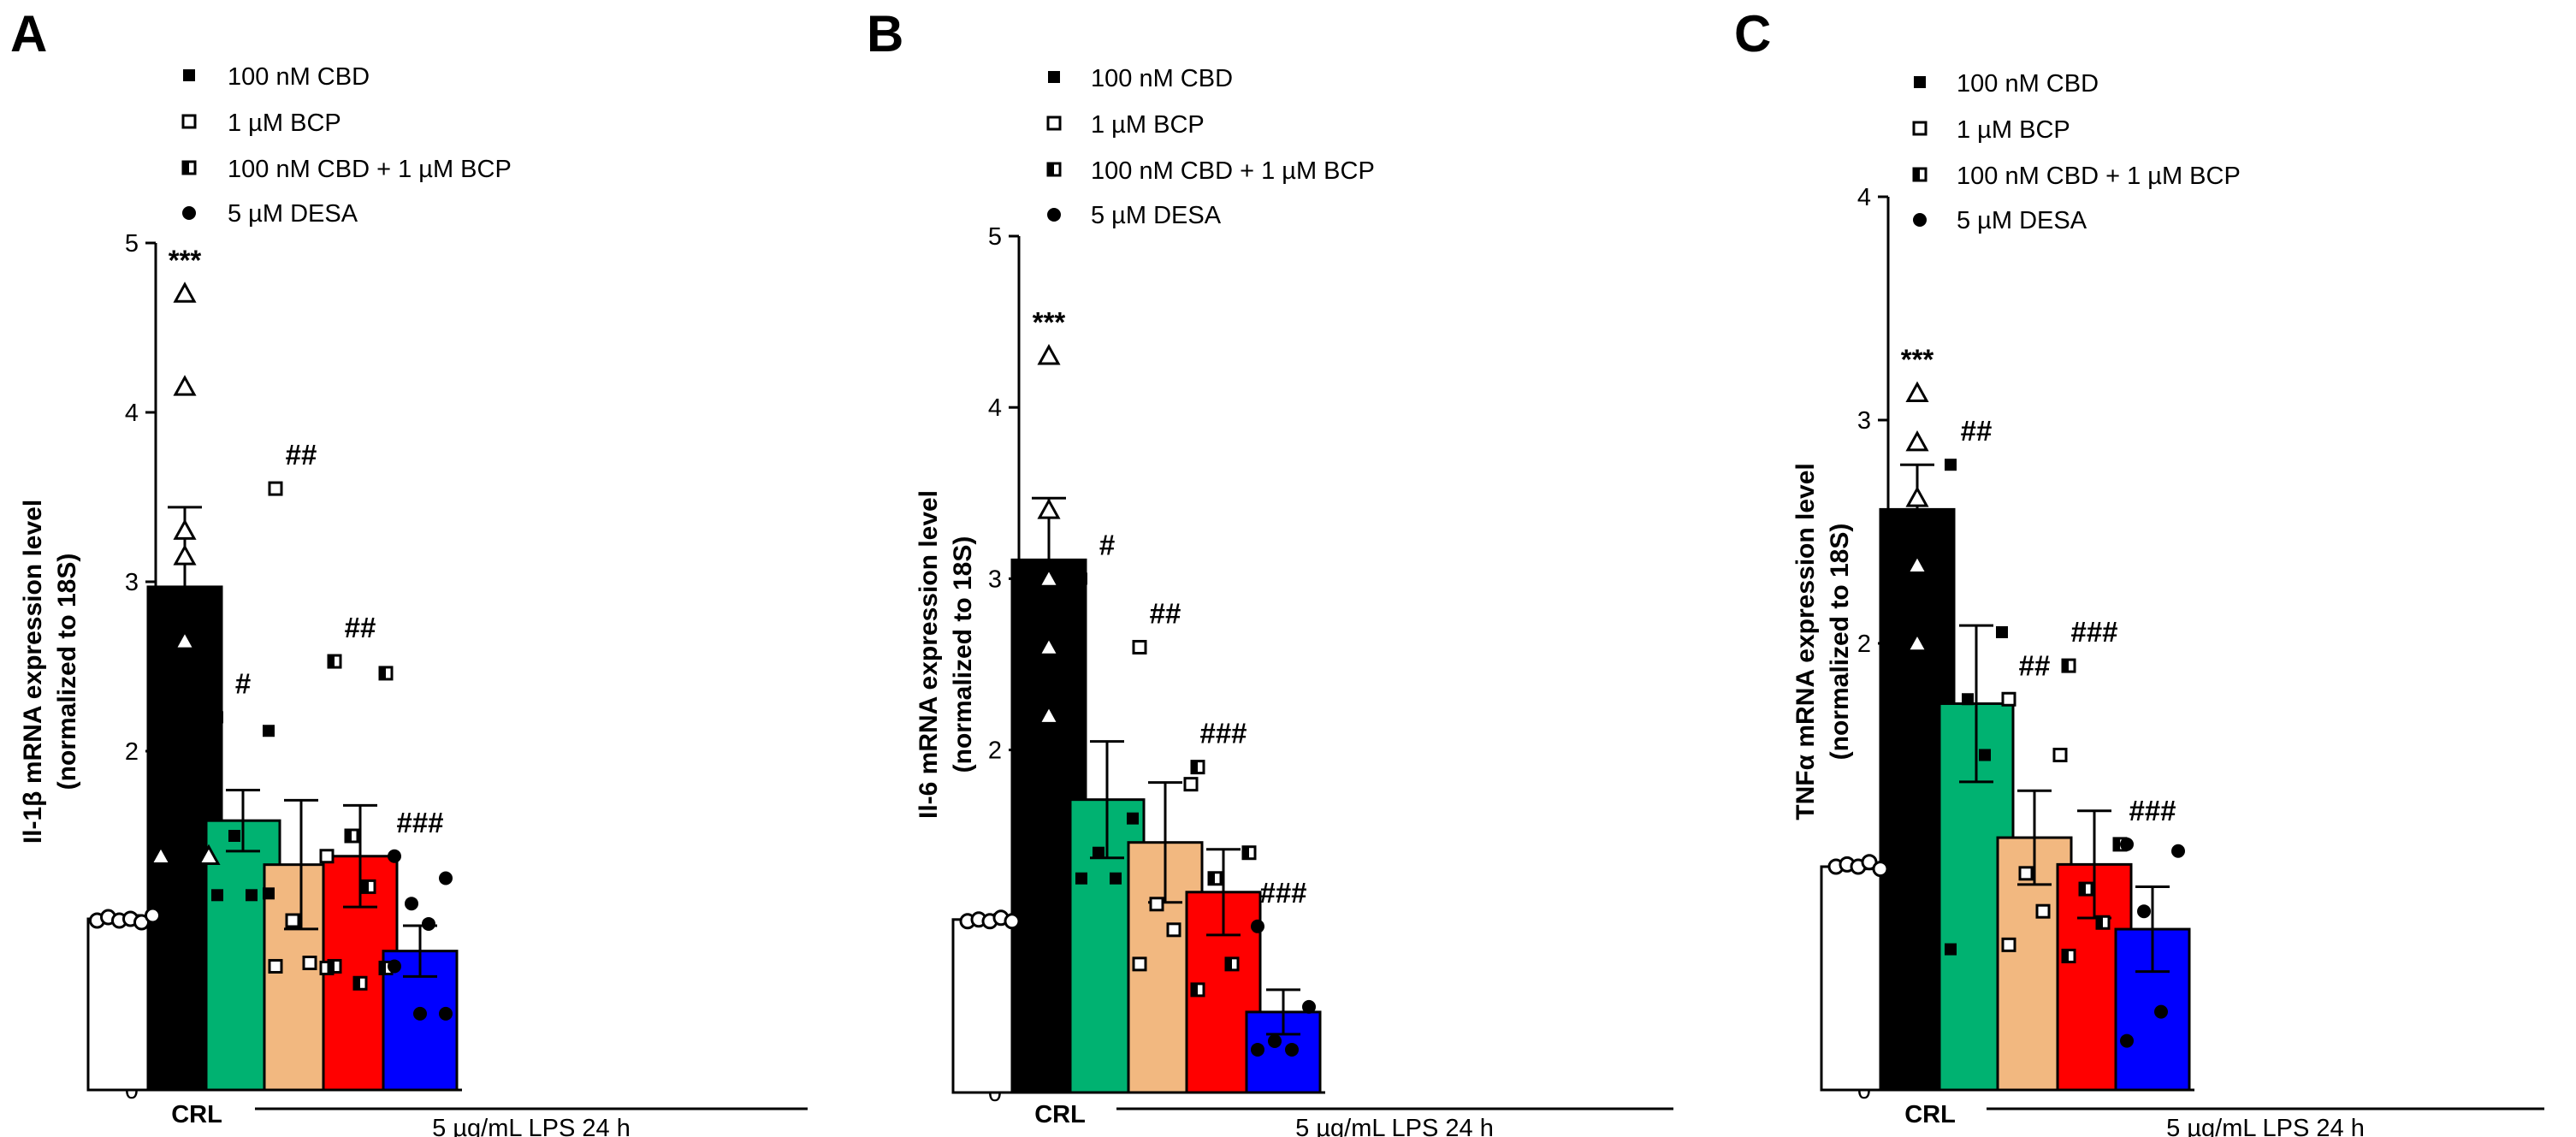 The width and height of the screenshot is (2576, 1137). I want to click on data-point-b-cbd-bcp-3-fill, so click(1212, 878).